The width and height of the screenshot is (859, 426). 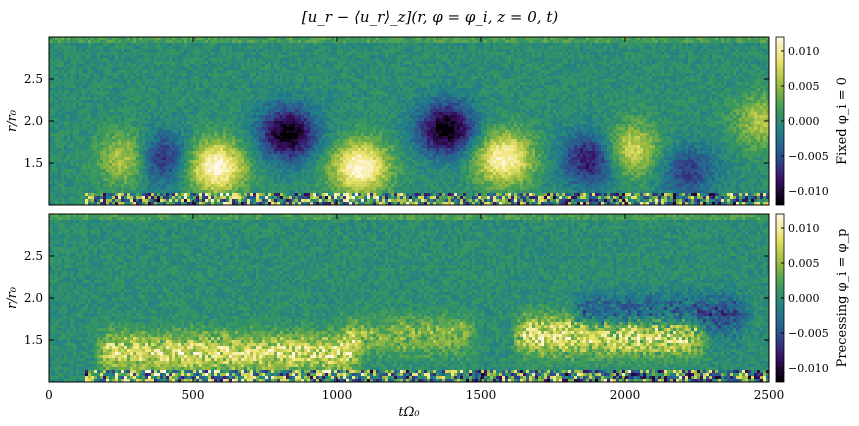 I want to click on colorbar-precessing: 0.010 0.005 0.000 −0.005 −0.010, so click(x=802, y=298).